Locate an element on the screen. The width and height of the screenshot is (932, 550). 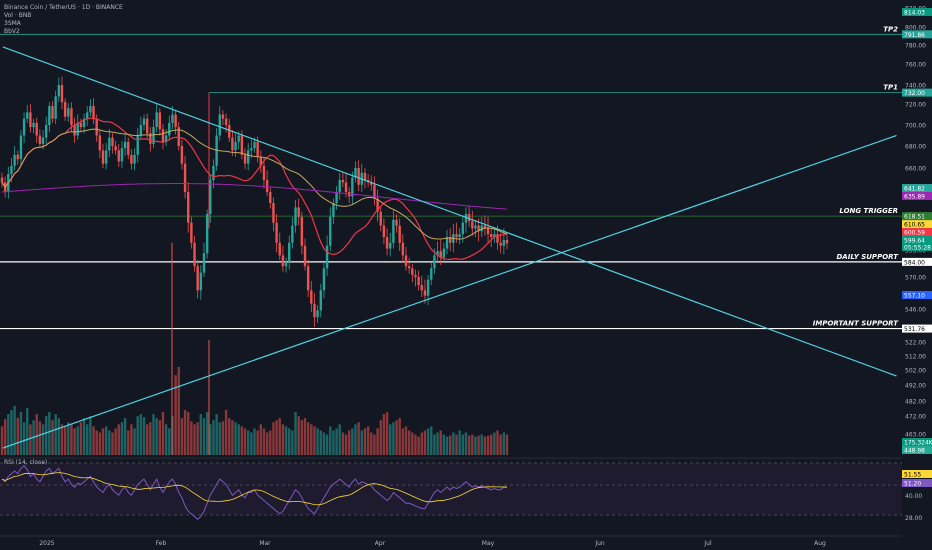
level-name-tp1: TP1 is located at coordinates (890, 88).